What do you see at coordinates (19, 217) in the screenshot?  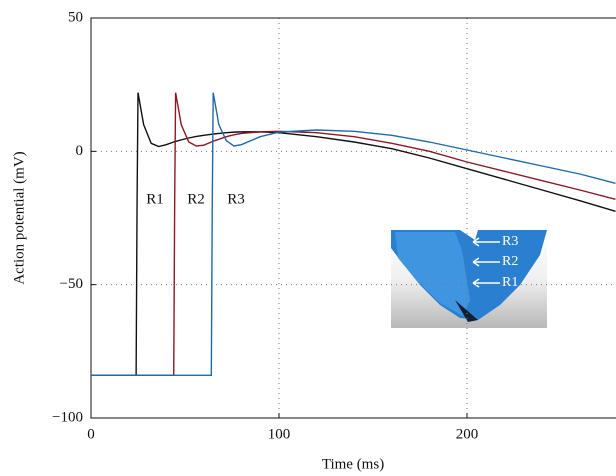 I see `y-axis-label: Action potential (mV)` at bounding box center [19, 217].